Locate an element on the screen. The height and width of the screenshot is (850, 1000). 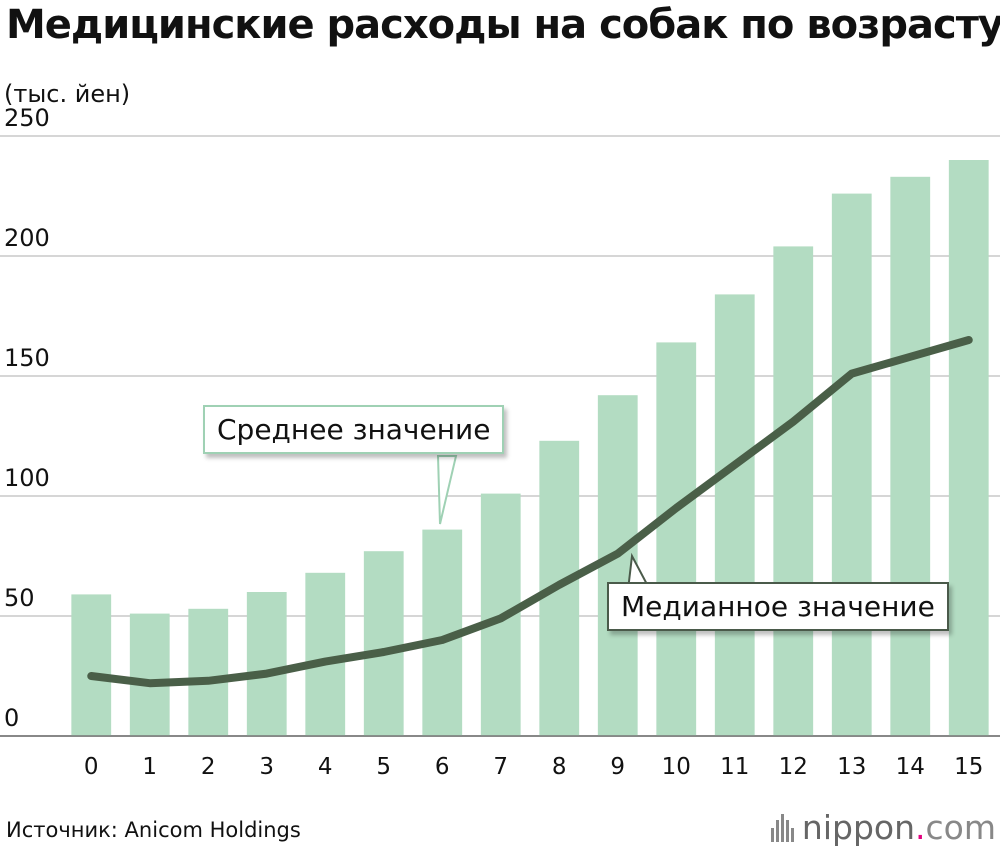
x-tick-label: 1 is located at coordinates (149, 767).